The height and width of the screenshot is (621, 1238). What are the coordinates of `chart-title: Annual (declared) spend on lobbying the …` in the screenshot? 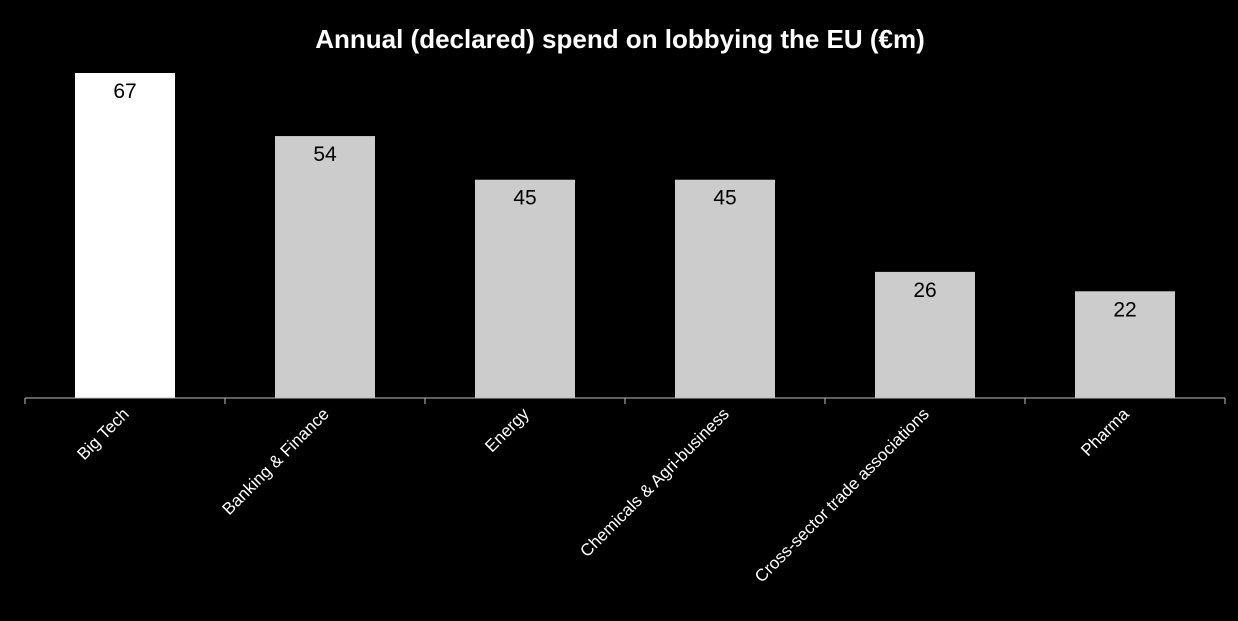 It's located at (620, 39).